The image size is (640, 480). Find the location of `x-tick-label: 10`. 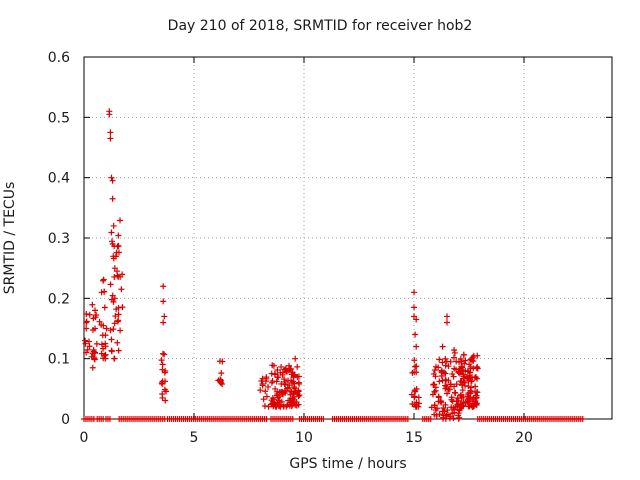

x-tick-label: 10 is located at coordinates (304, 438).